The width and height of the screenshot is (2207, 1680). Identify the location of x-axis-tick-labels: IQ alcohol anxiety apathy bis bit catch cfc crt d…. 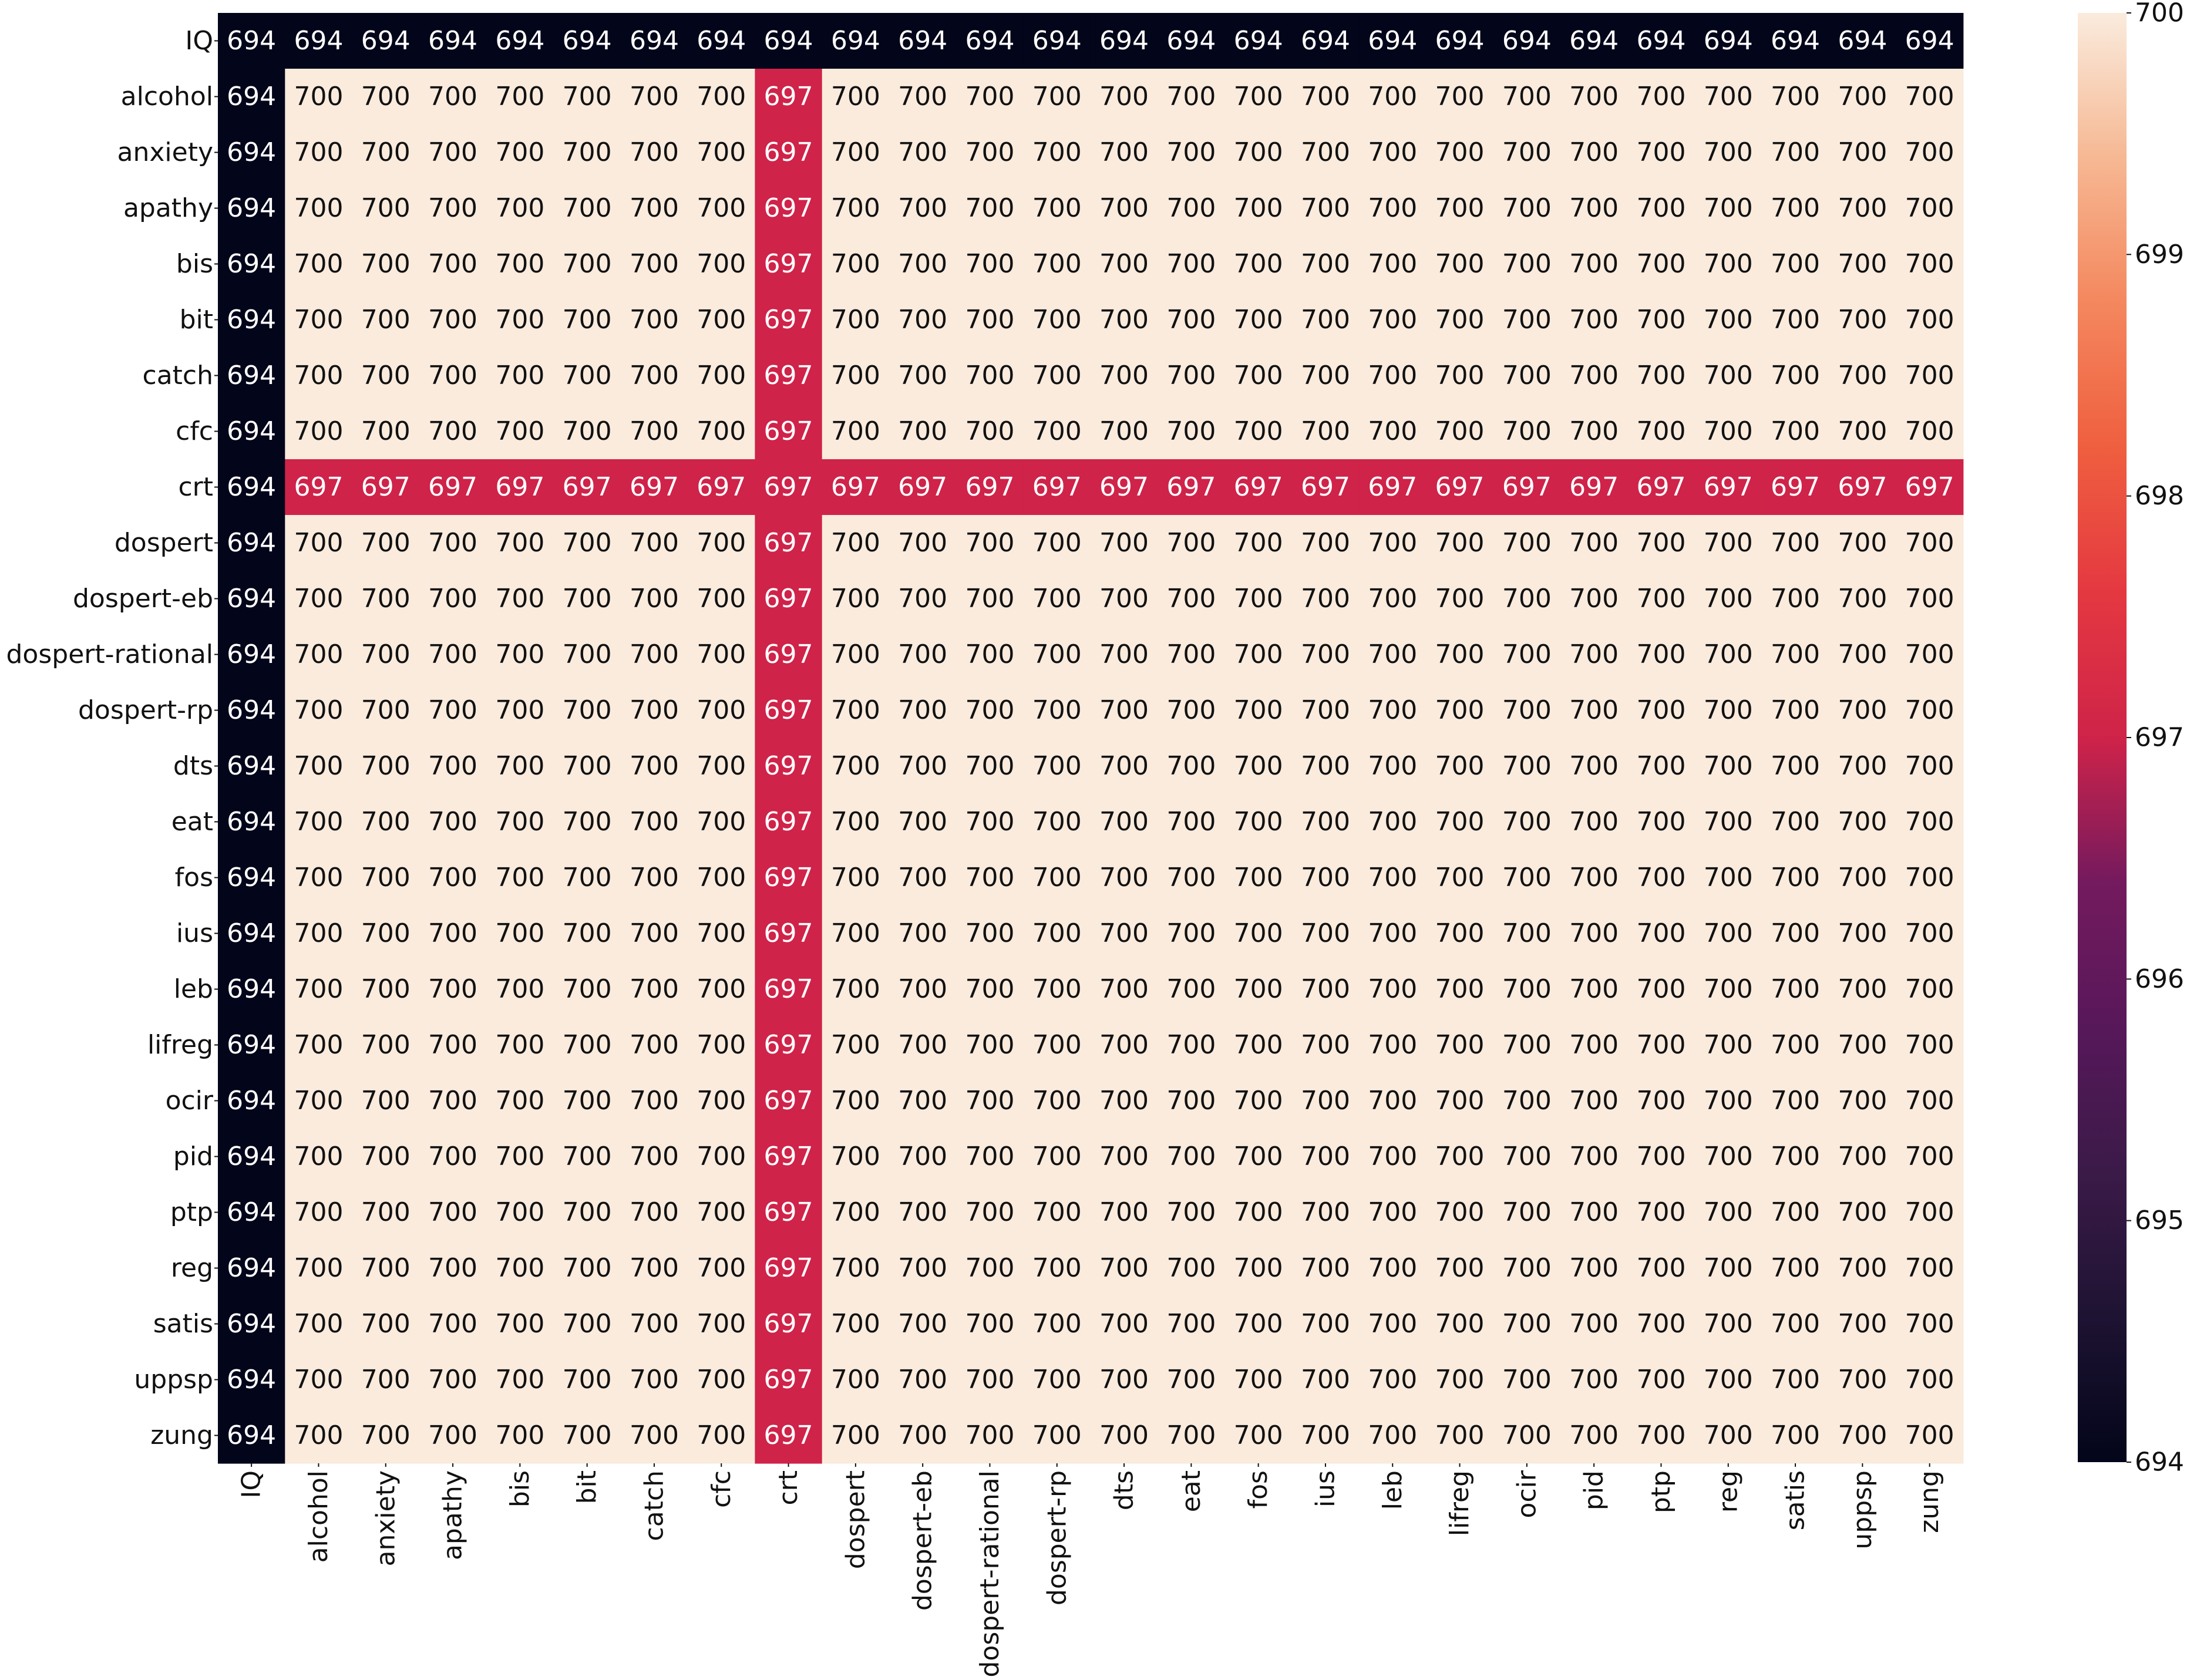
(1090, 1570).